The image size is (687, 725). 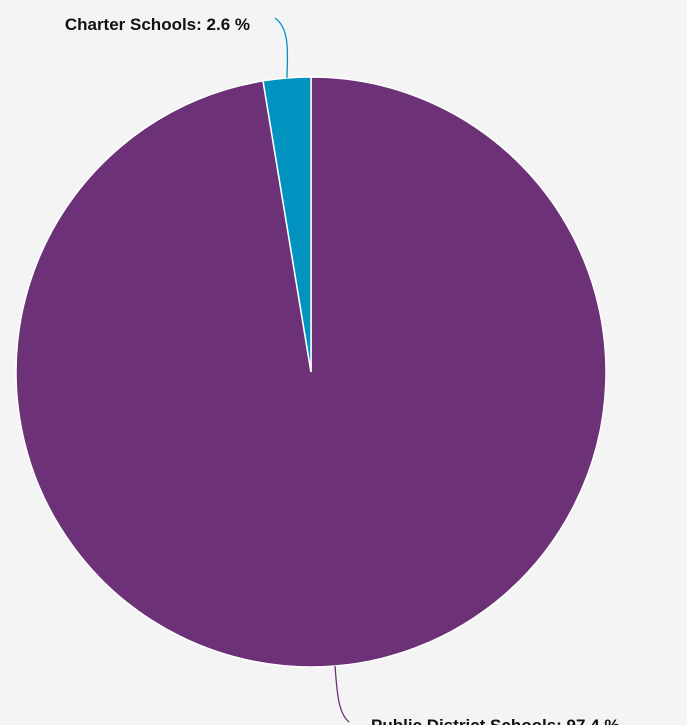 What do you see at coordinates (157, 24) in the screenshot?
I see `data-label-charter-schools: Charter Schools: 2.6 %` at bounding box center [157, 24].